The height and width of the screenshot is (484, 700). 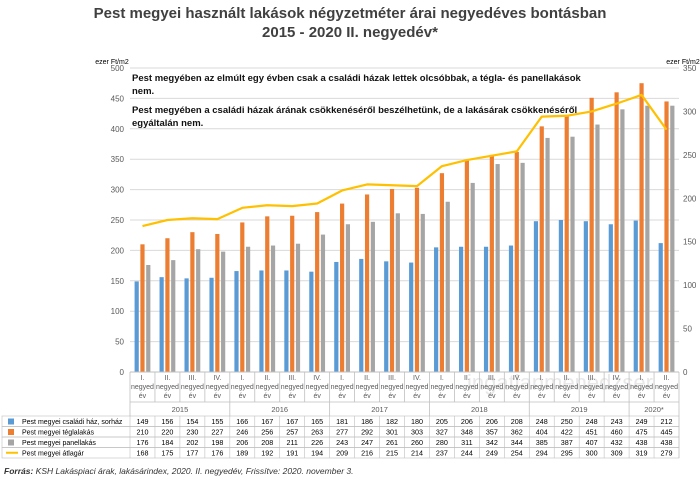 I want to click on data-label: 311, so click(x=466, y=442).